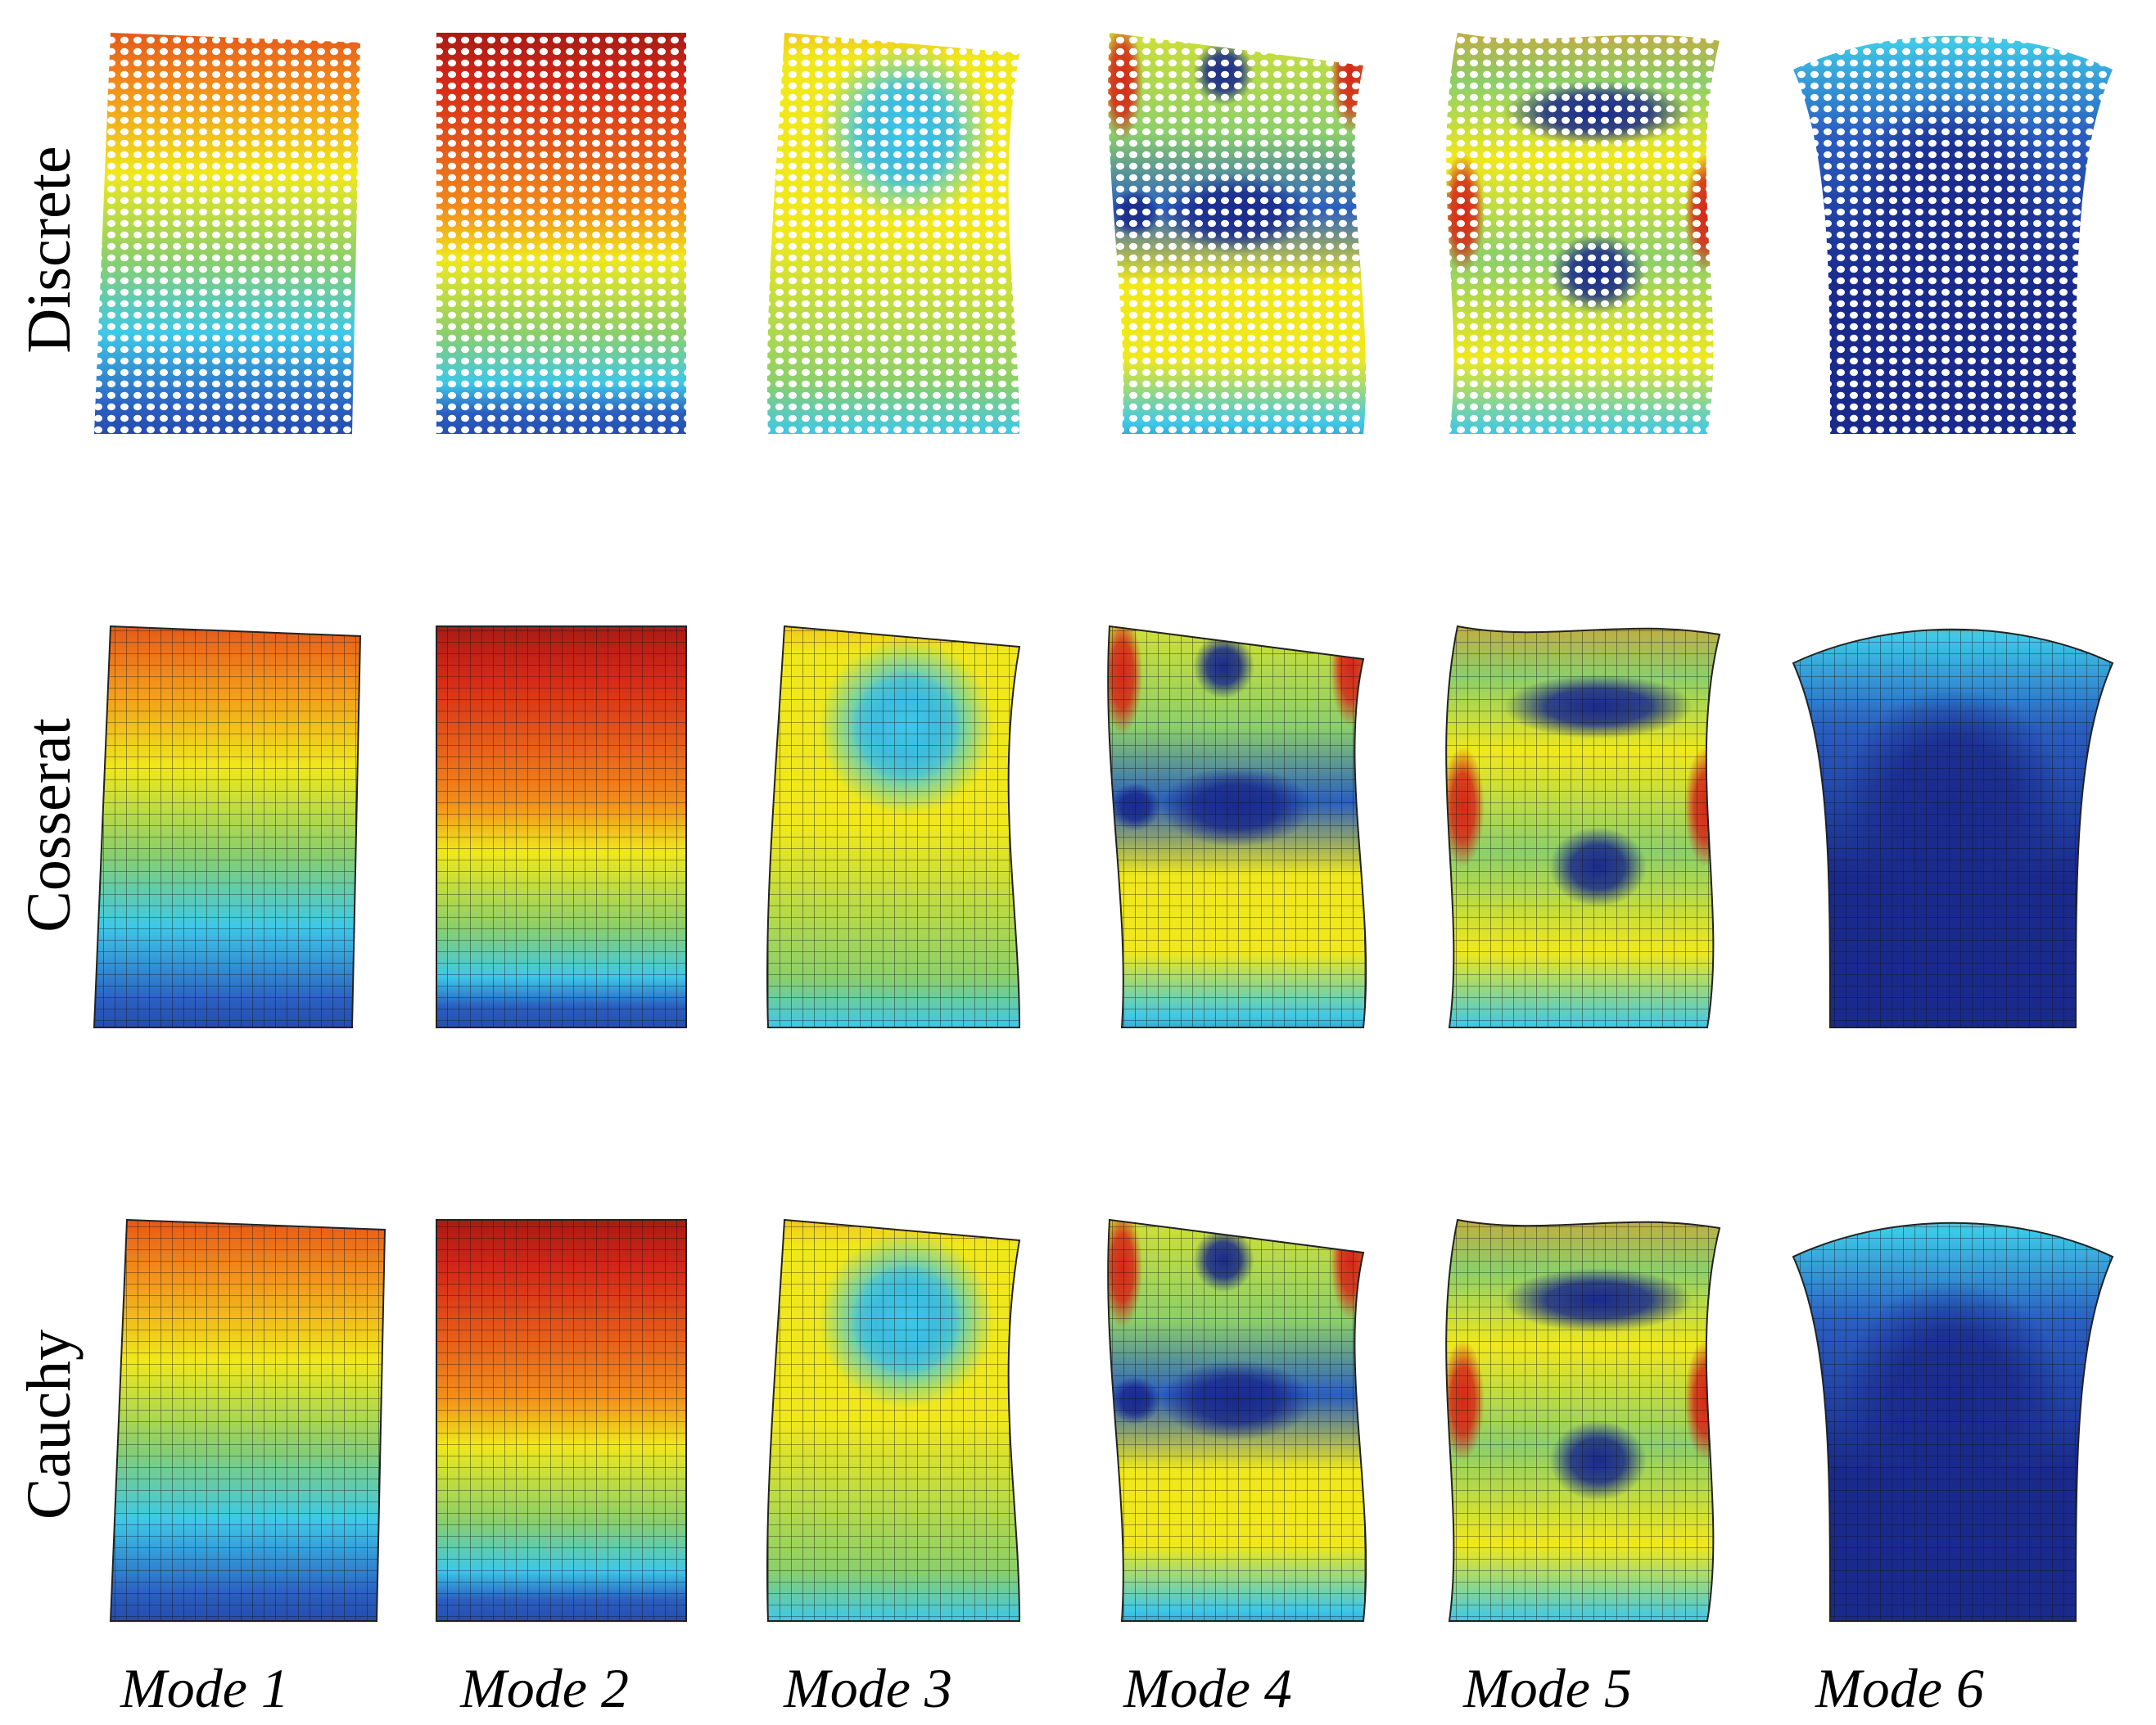  I want to click on cosserat-mode-6-panel, so click(1953, 828).